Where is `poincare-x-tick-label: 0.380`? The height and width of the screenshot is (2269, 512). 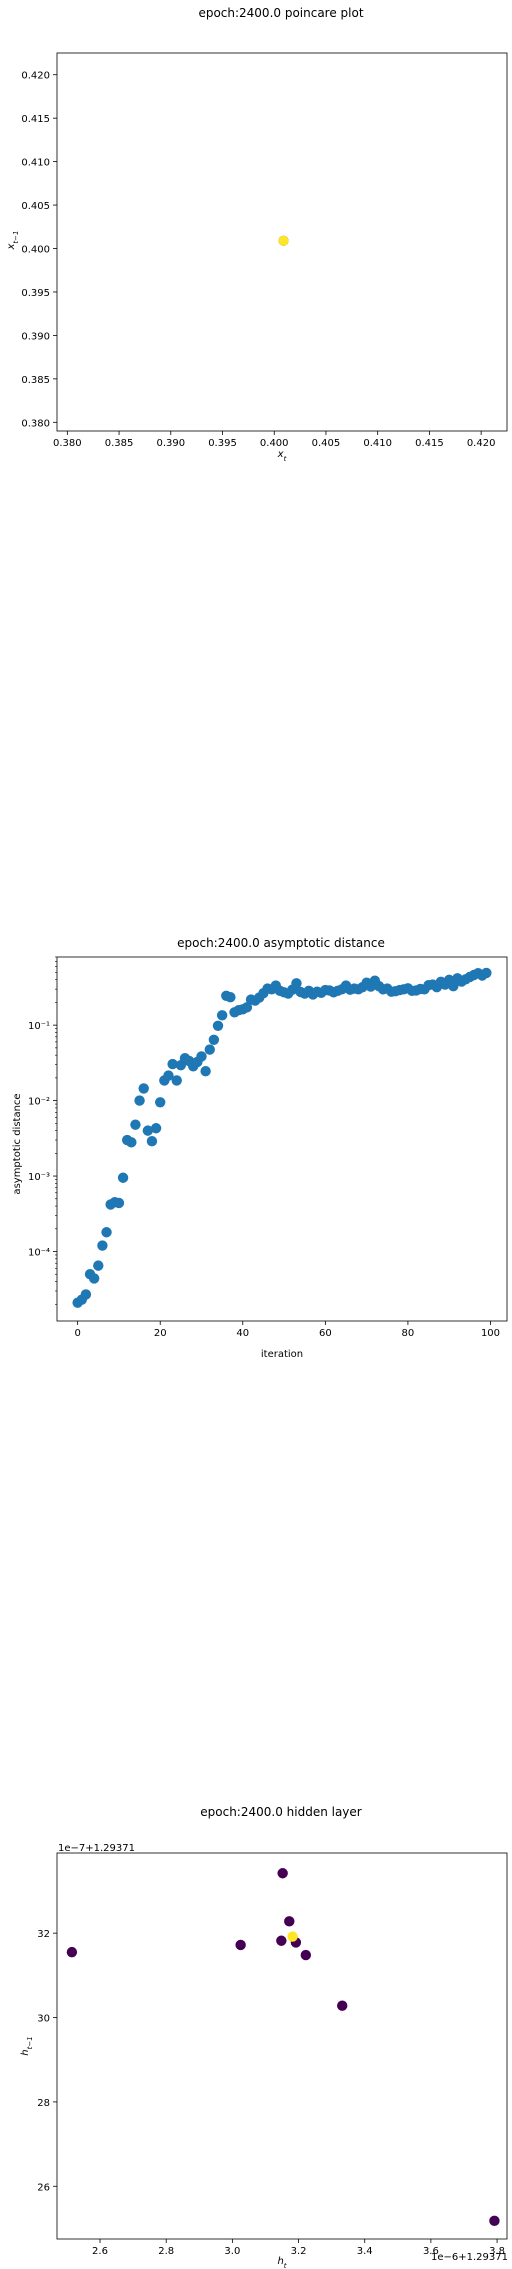 poincare-x-tick-label: 0.380 is located at coordinates (67, 443).